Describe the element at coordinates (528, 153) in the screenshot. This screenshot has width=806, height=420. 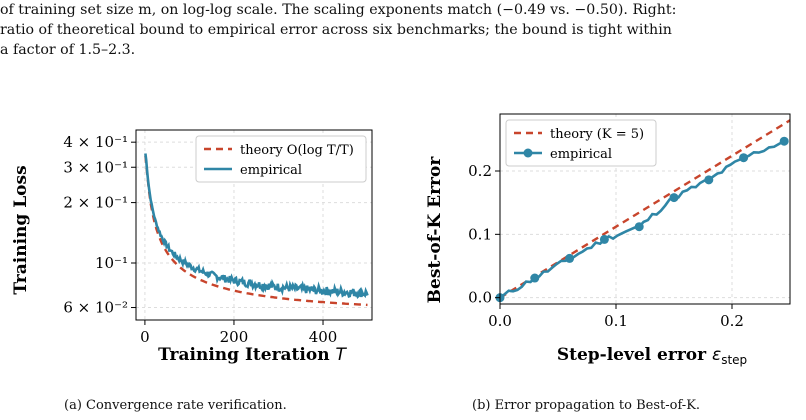
I see `legend-b-empirical-marker` at that location.